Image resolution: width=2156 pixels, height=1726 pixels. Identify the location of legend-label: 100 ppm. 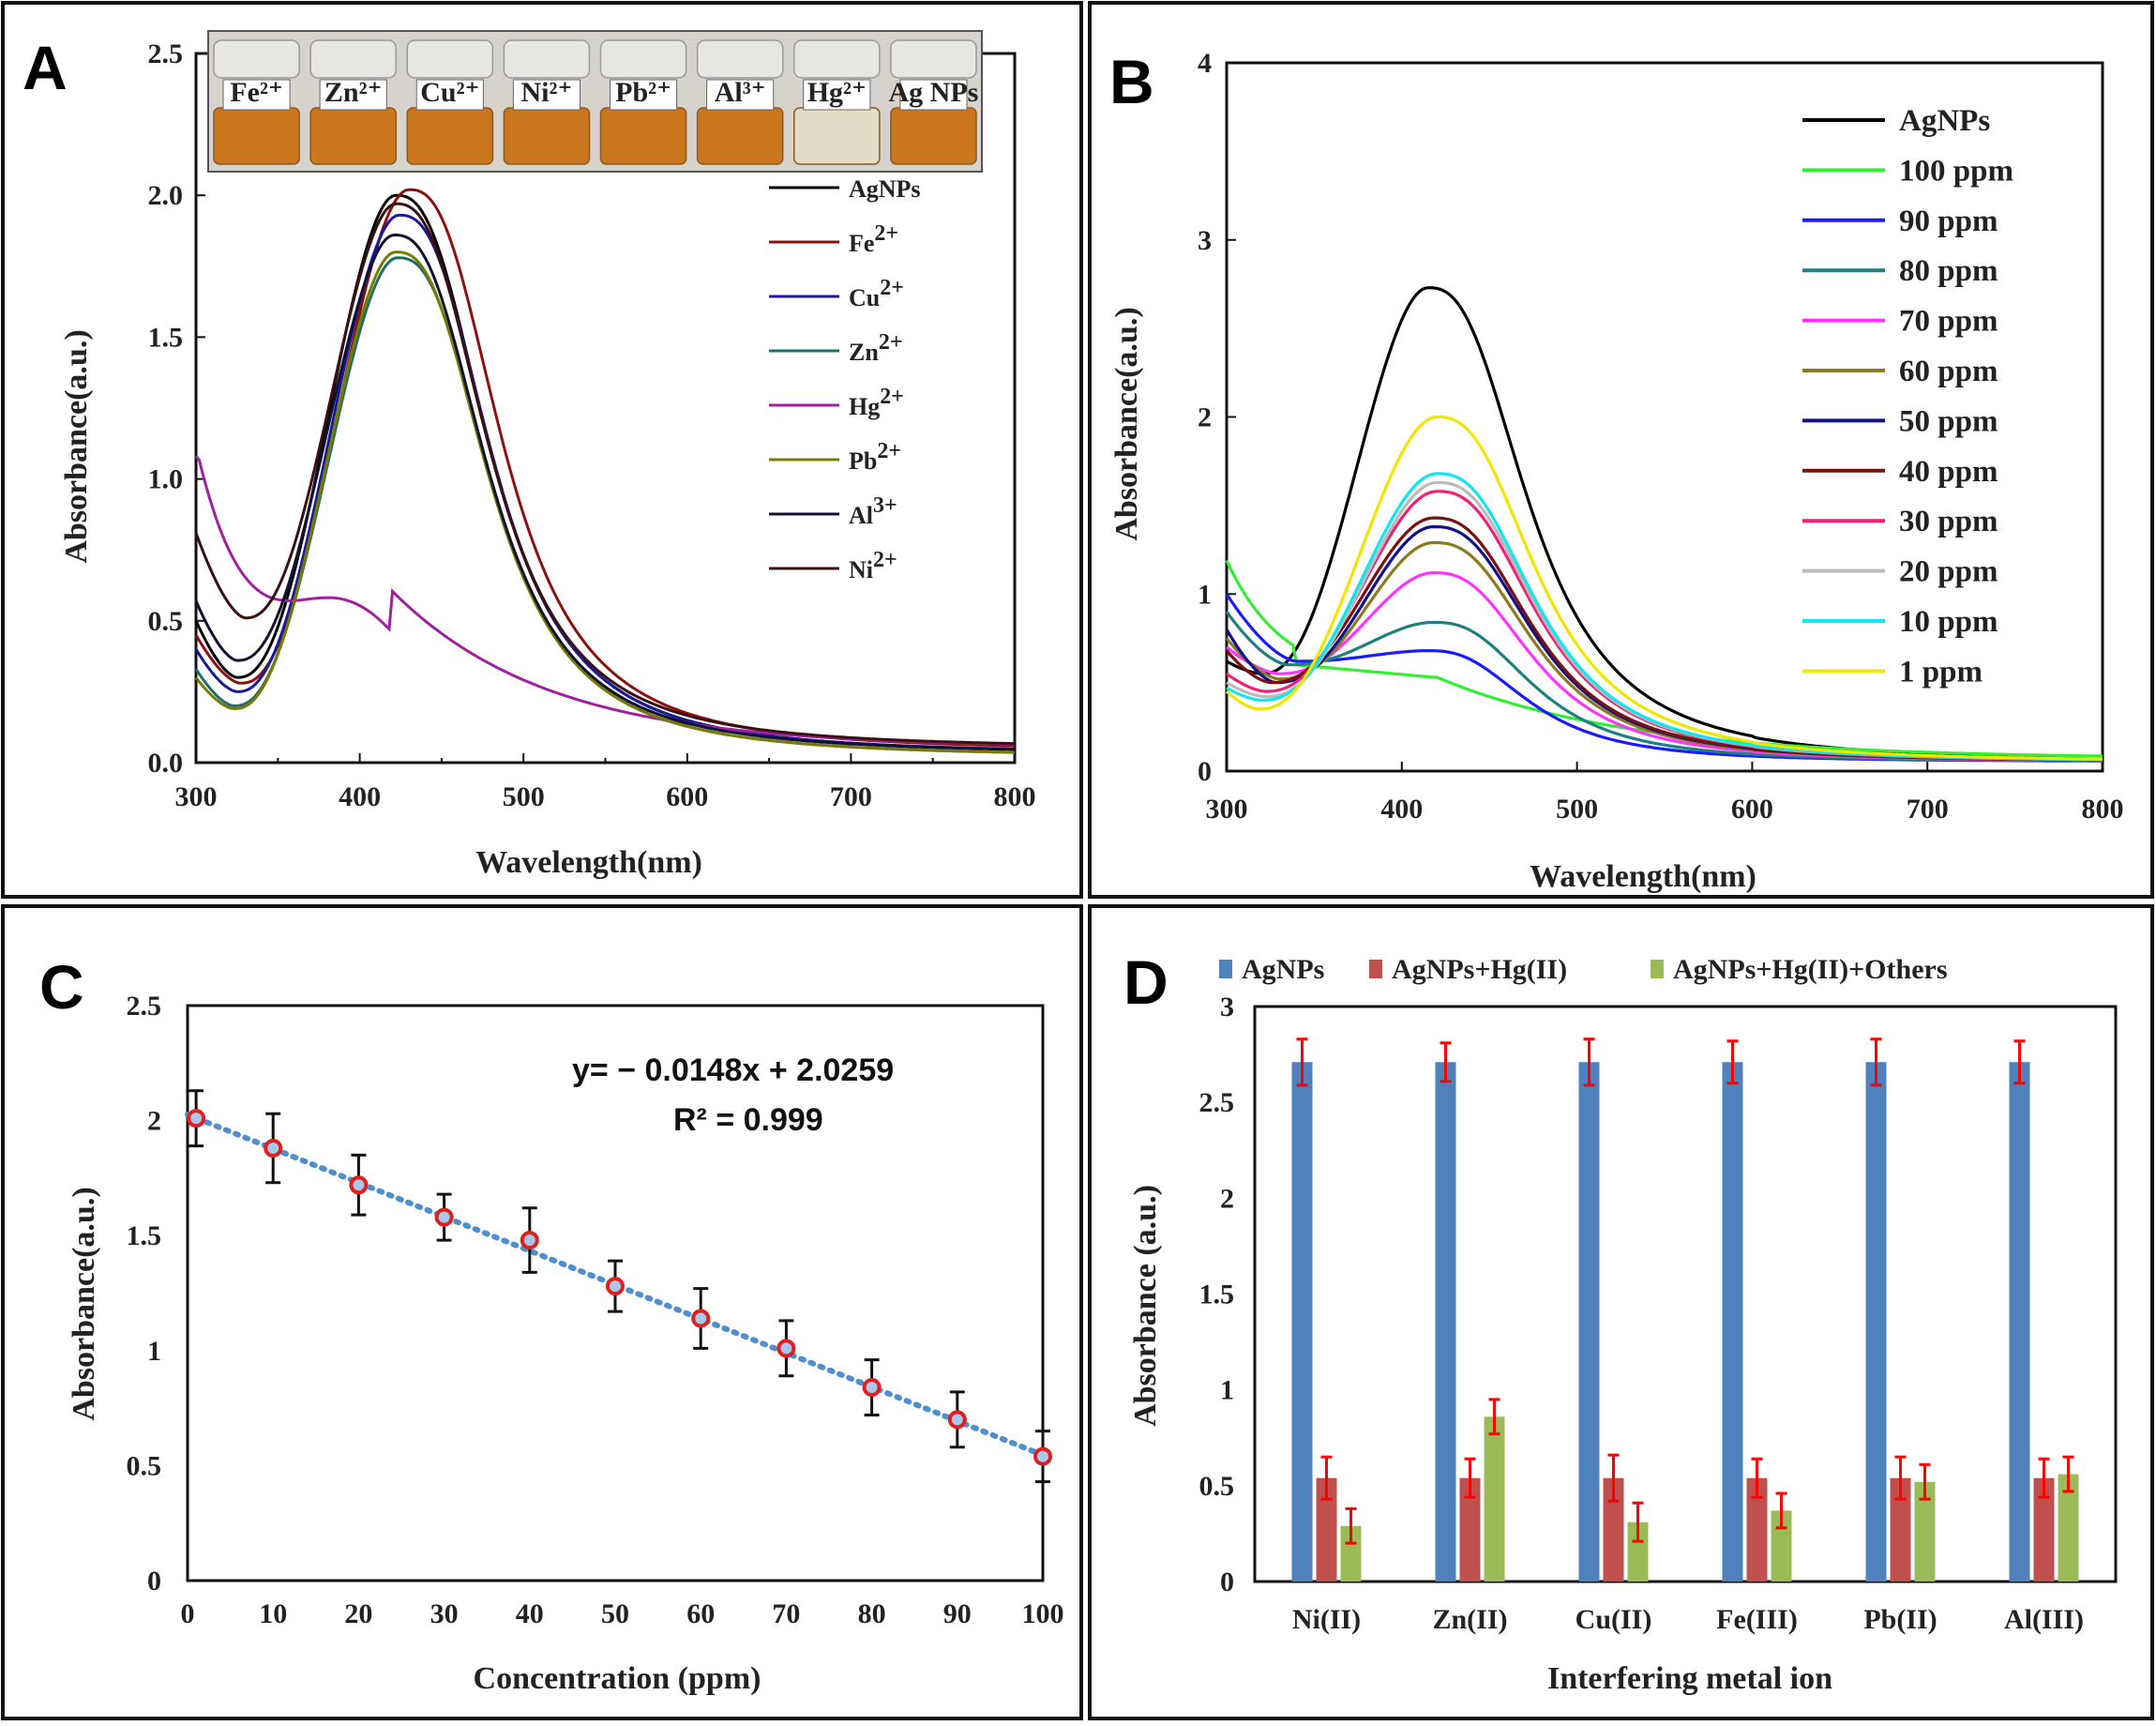
(1956, 171).